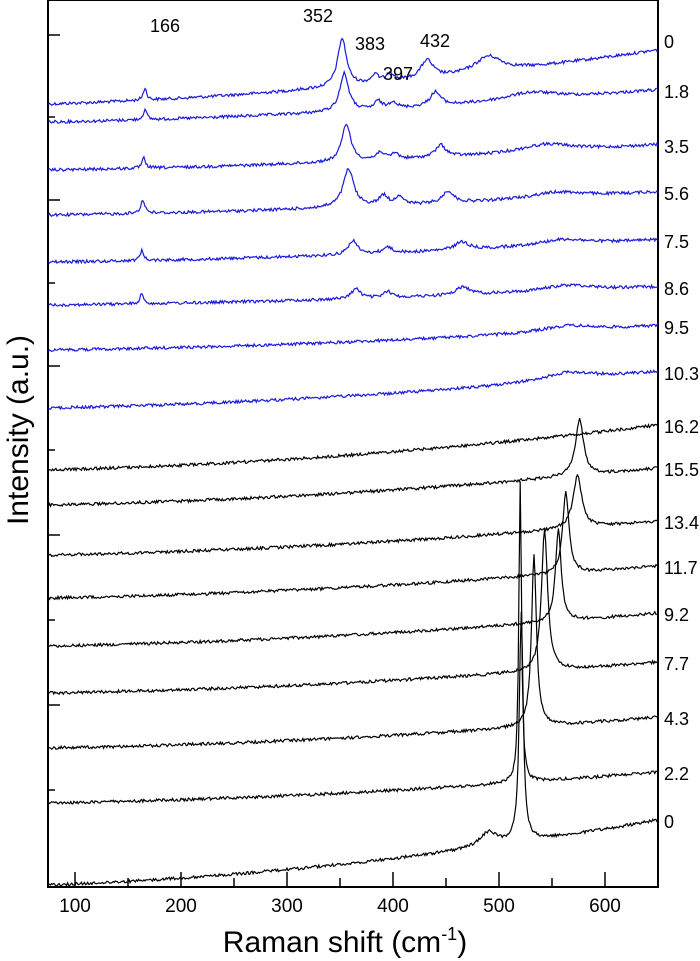  I want to click on x-axis-title: Raman shift (cm-1), so click(345, 941).